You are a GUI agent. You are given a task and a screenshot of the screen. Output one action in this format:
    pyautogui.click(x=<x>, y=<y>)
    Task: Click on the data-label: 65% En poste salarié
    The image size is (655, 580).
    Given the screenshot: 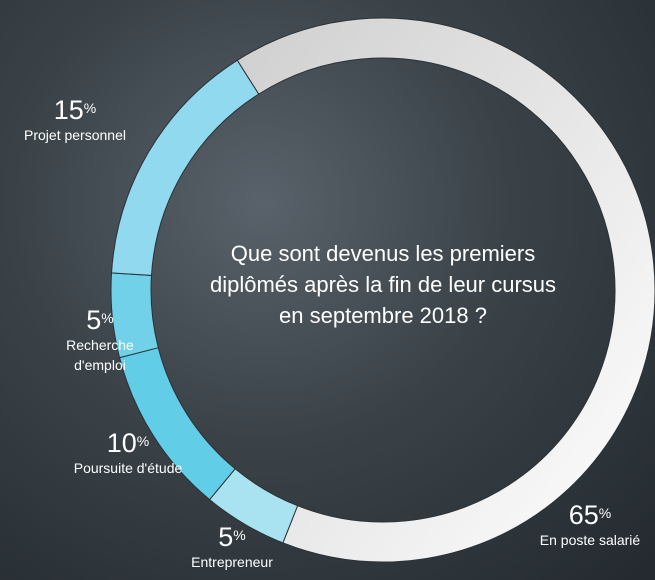 What is the action you would take?
    pyautogui.click(x=590, y=525)
    